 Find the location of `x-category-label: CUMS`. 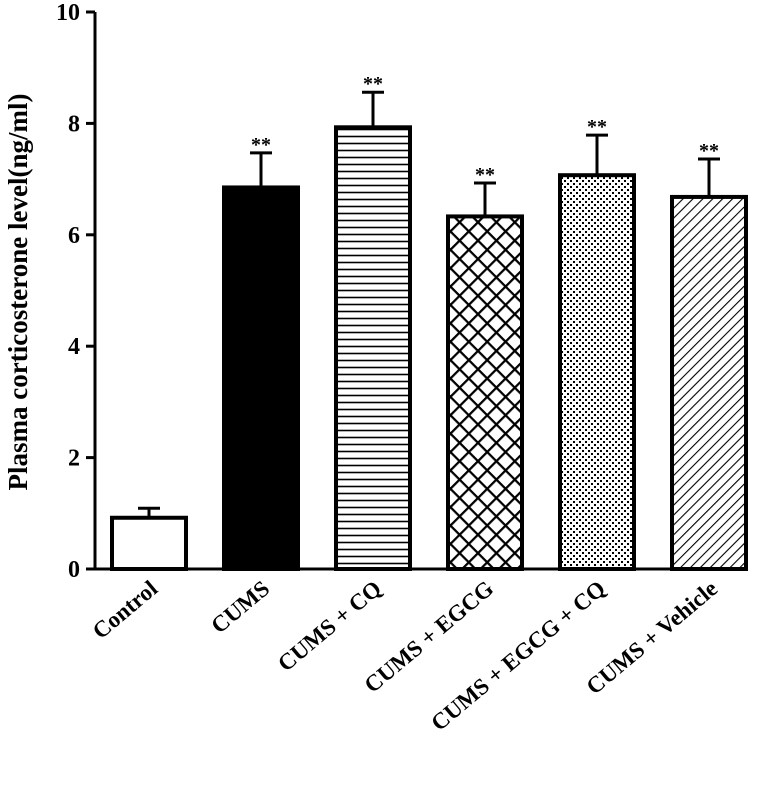

x-category-label: CUMS is located at coordinates (240, 607).